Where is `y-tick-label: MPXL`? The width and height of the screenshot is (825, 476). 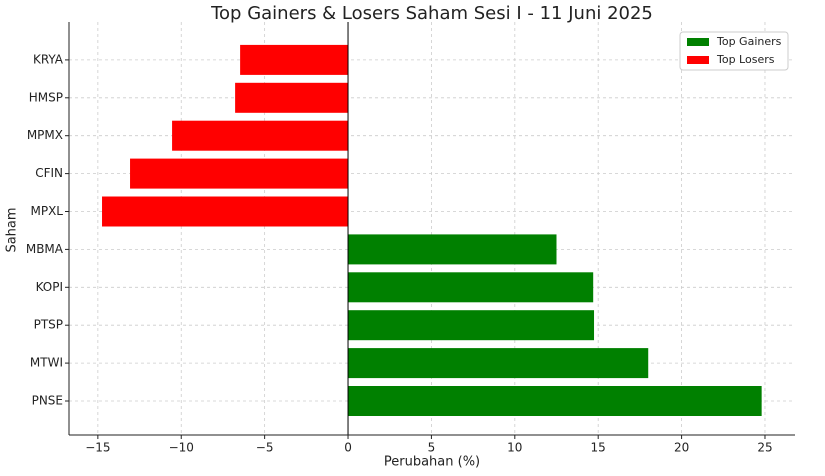 y-tick-label: MPXL is located at coordinates (47, 211).